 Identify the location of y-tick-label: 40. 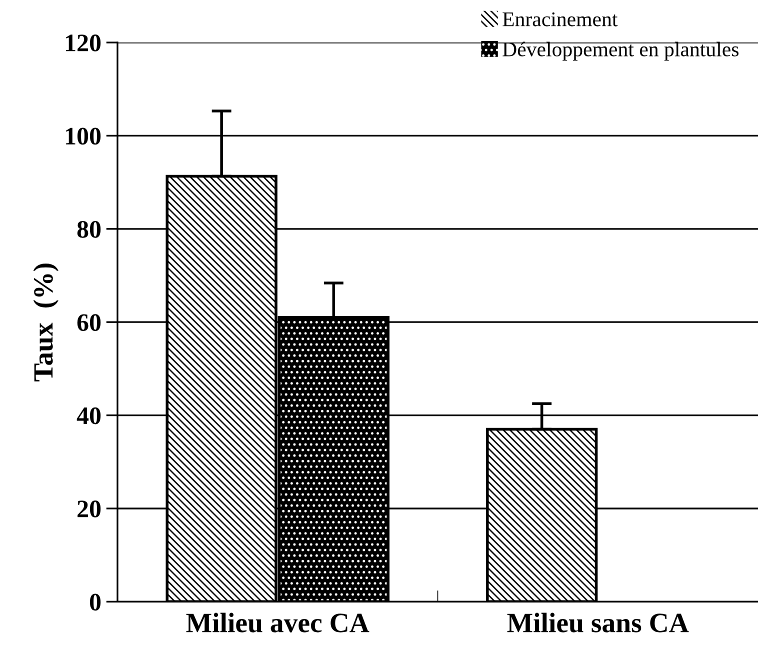
(88, 415).